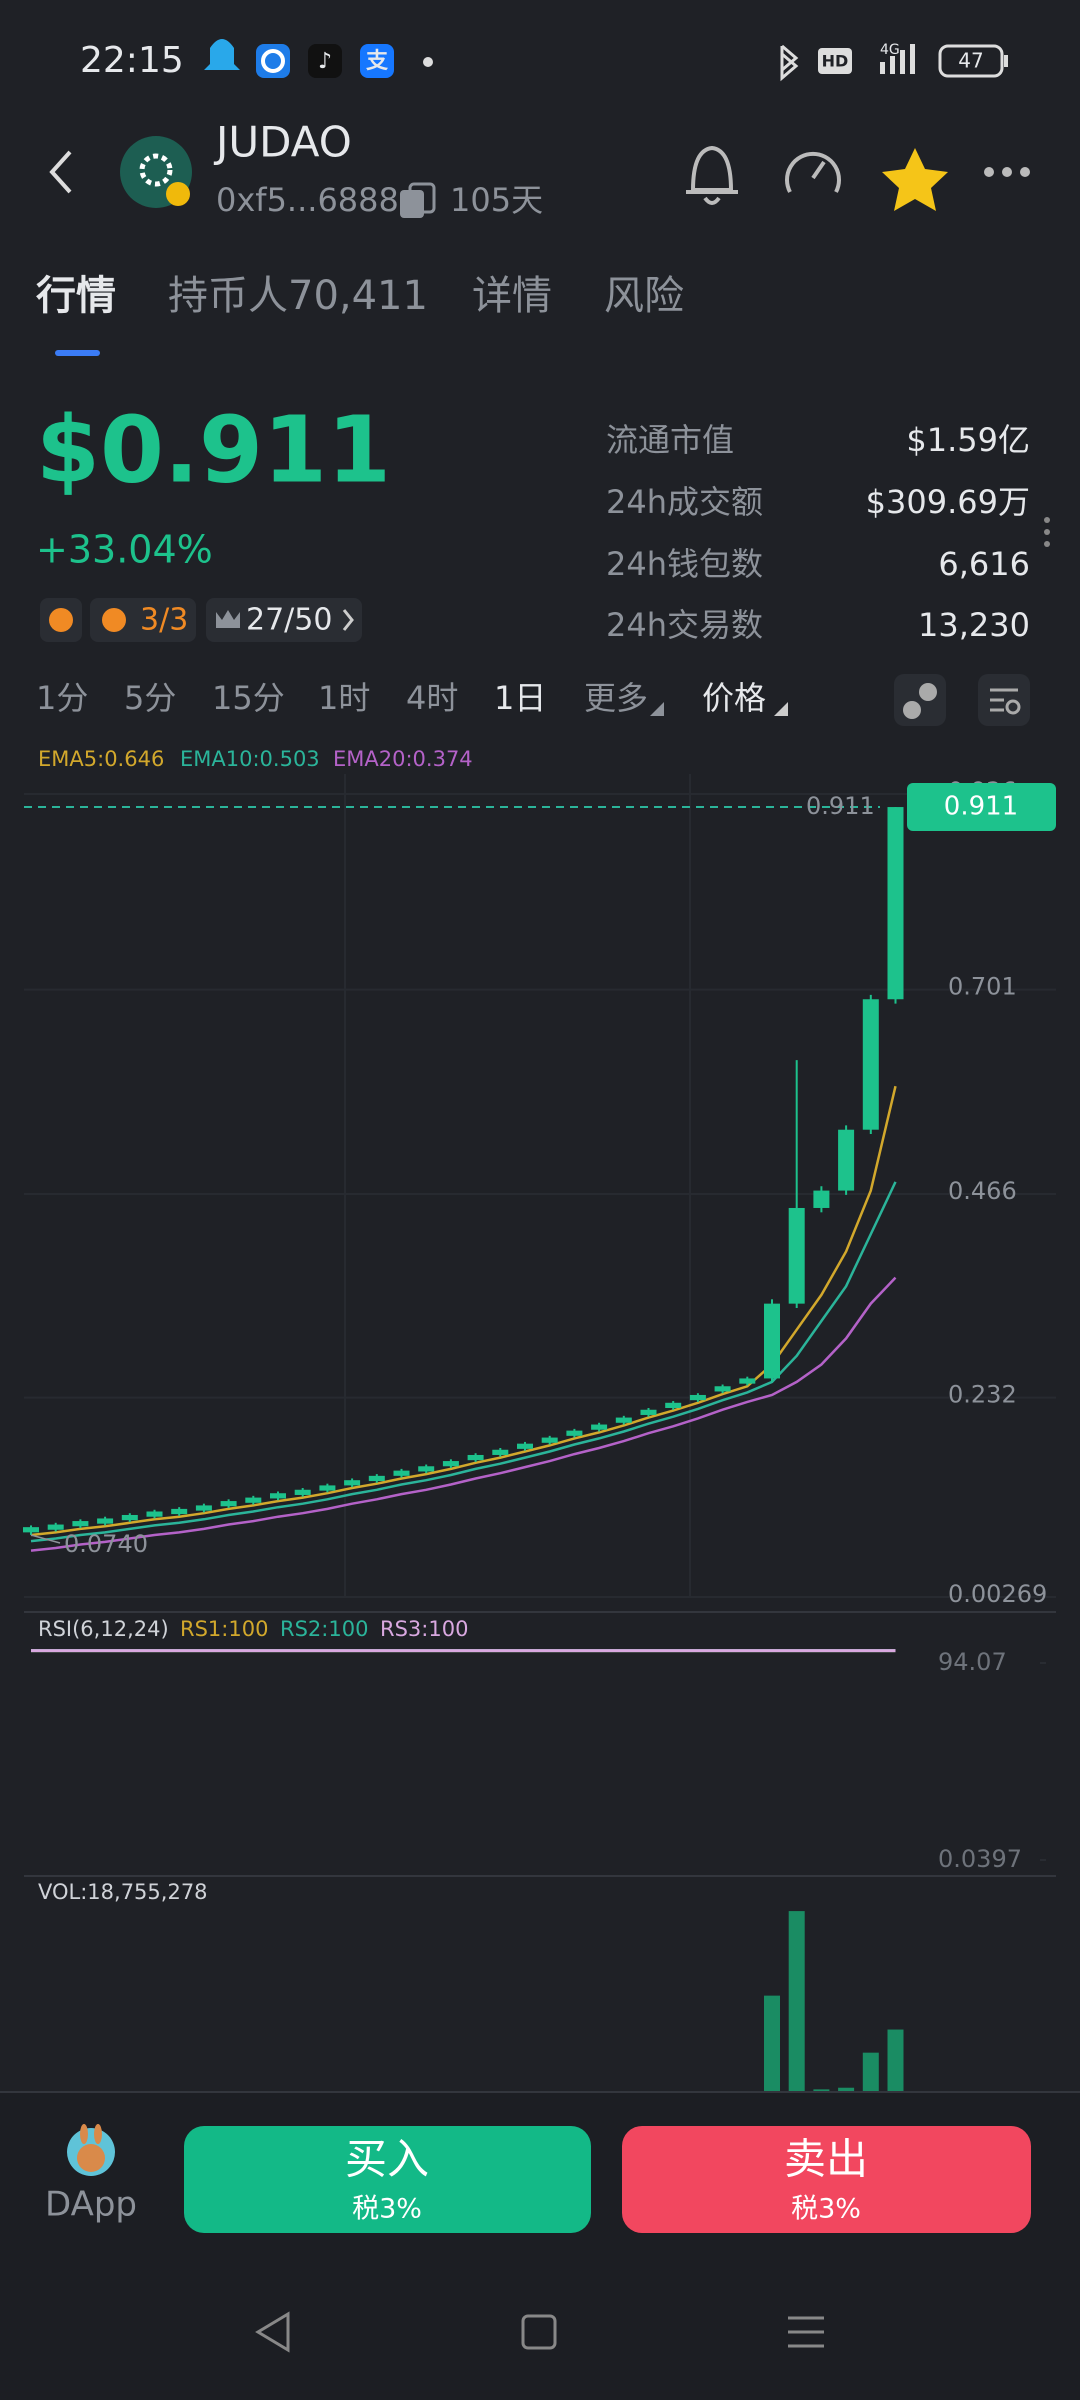 This screenshot has width=1080, height=2400. What do you see at coordinates (997, 1594) in the screenshot?
I see `y-tick-label: 0.00269` at bounding box center [997, 1594].